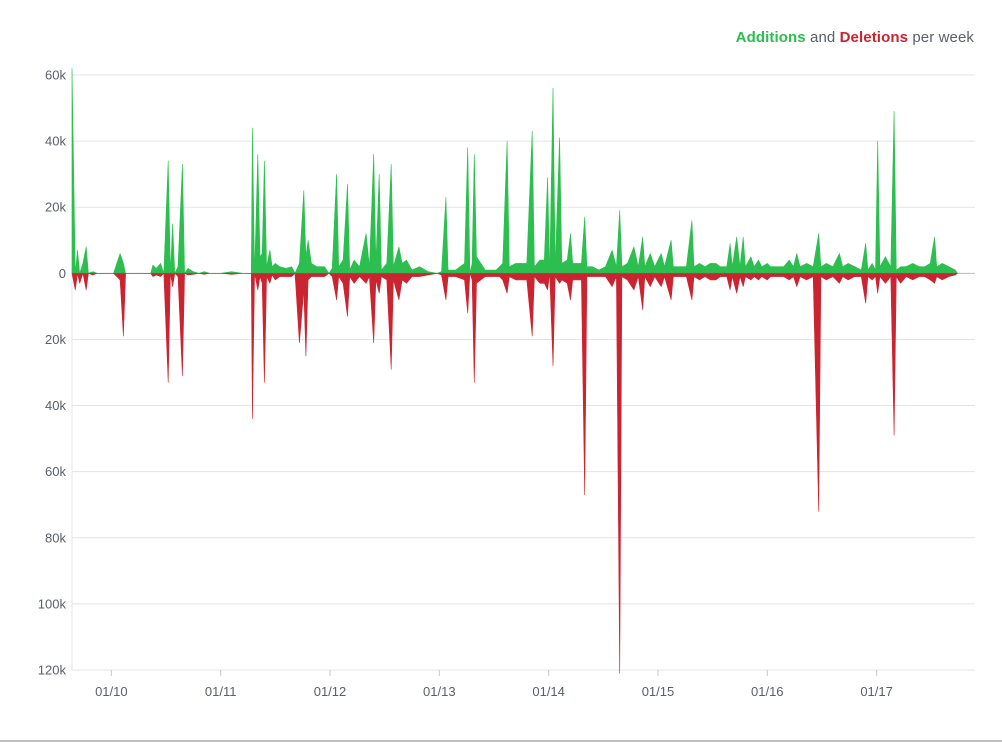 The width and height of the screenshot is (1002, 742). What do you see at coordinates (55, 537) in the screenshot?
I see `y-tick-label: 80k` at bounding box center [55, 537].